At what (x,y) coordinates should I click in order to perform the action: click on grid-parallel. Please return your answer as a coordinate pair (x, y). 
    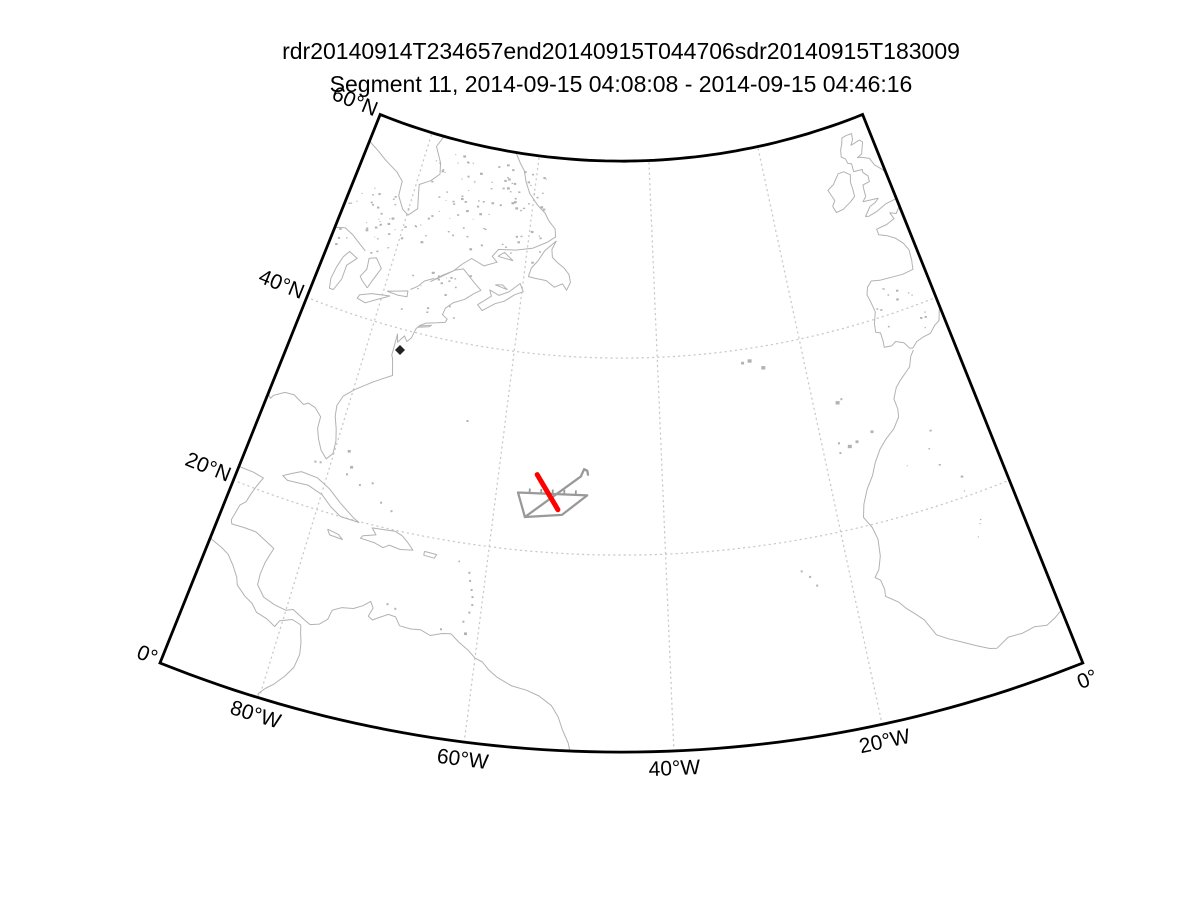
    Looking at the image, I should click on (621, 327).